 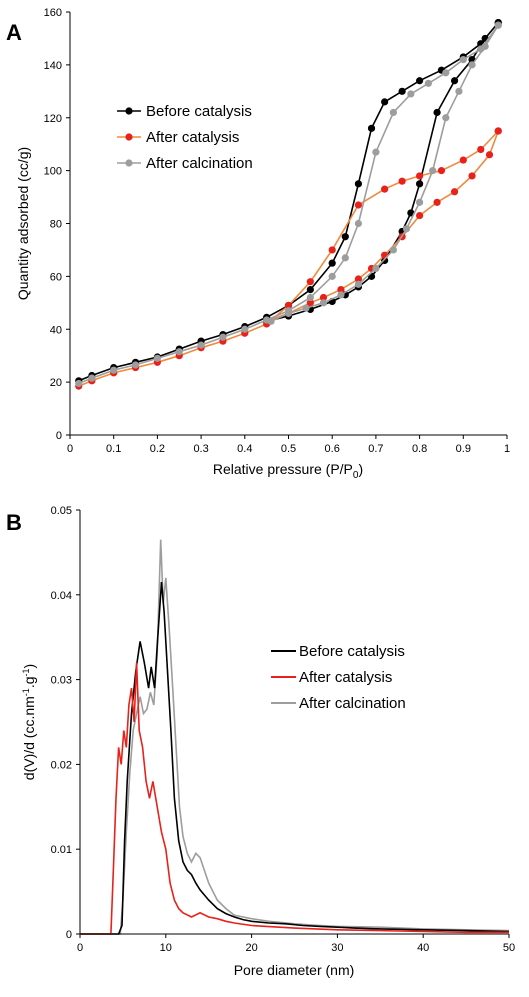 I want to click on legend-label-b-after: After catalysis, so click(x=345, y=677).